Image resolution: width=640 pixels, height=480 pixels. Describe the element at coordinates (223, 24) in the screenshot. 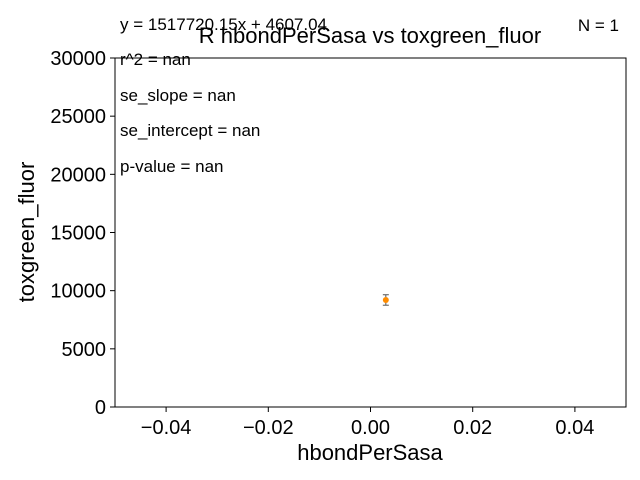

I see `regression-equation: y = 1517720.15x + 4607.04` at that location.